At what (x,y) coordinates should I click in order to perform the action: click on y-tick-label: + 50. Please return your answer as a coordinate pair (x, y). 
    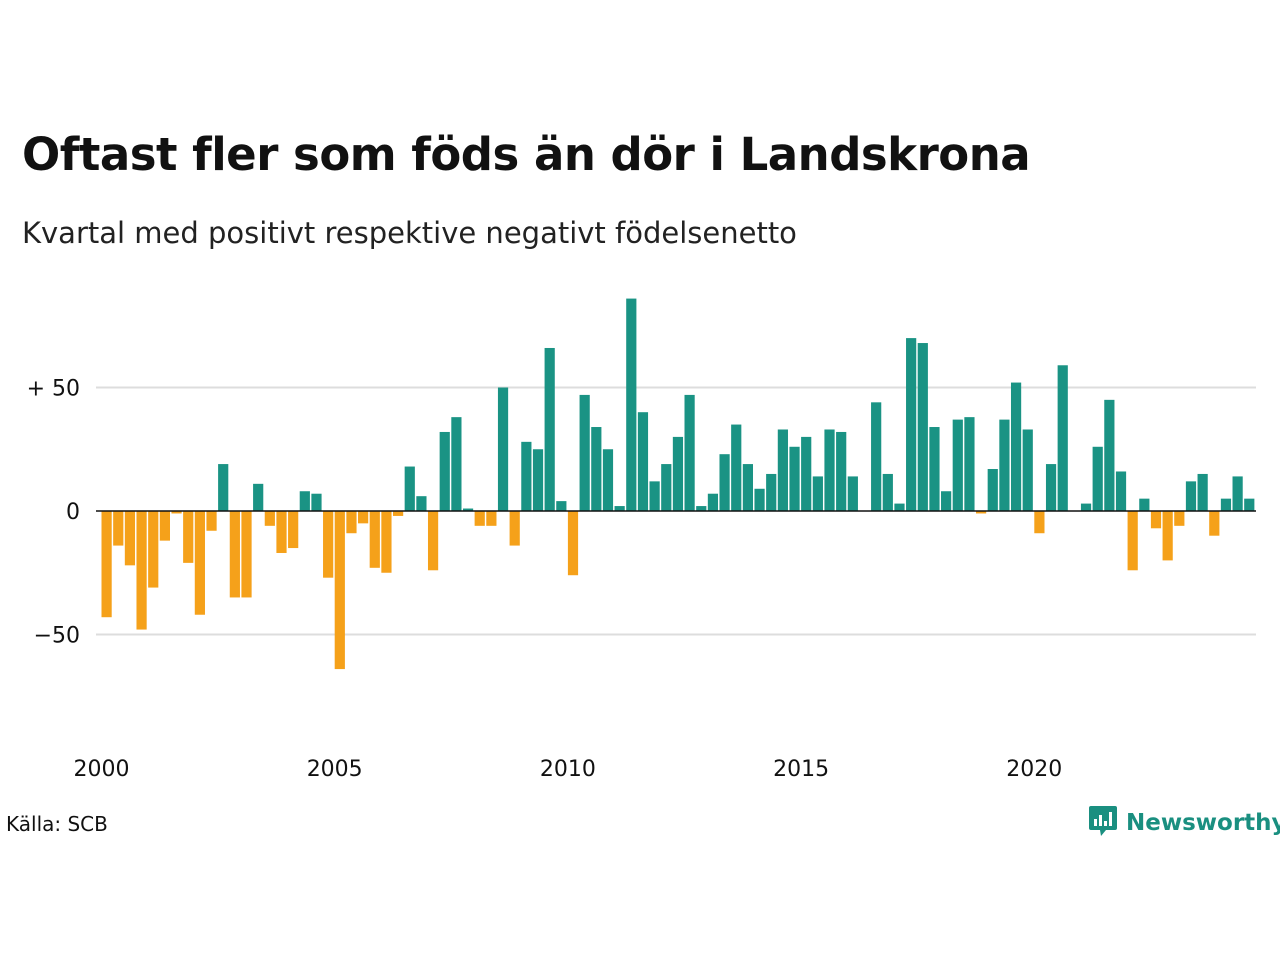
    Looking at the image, I should click on (53, 389).